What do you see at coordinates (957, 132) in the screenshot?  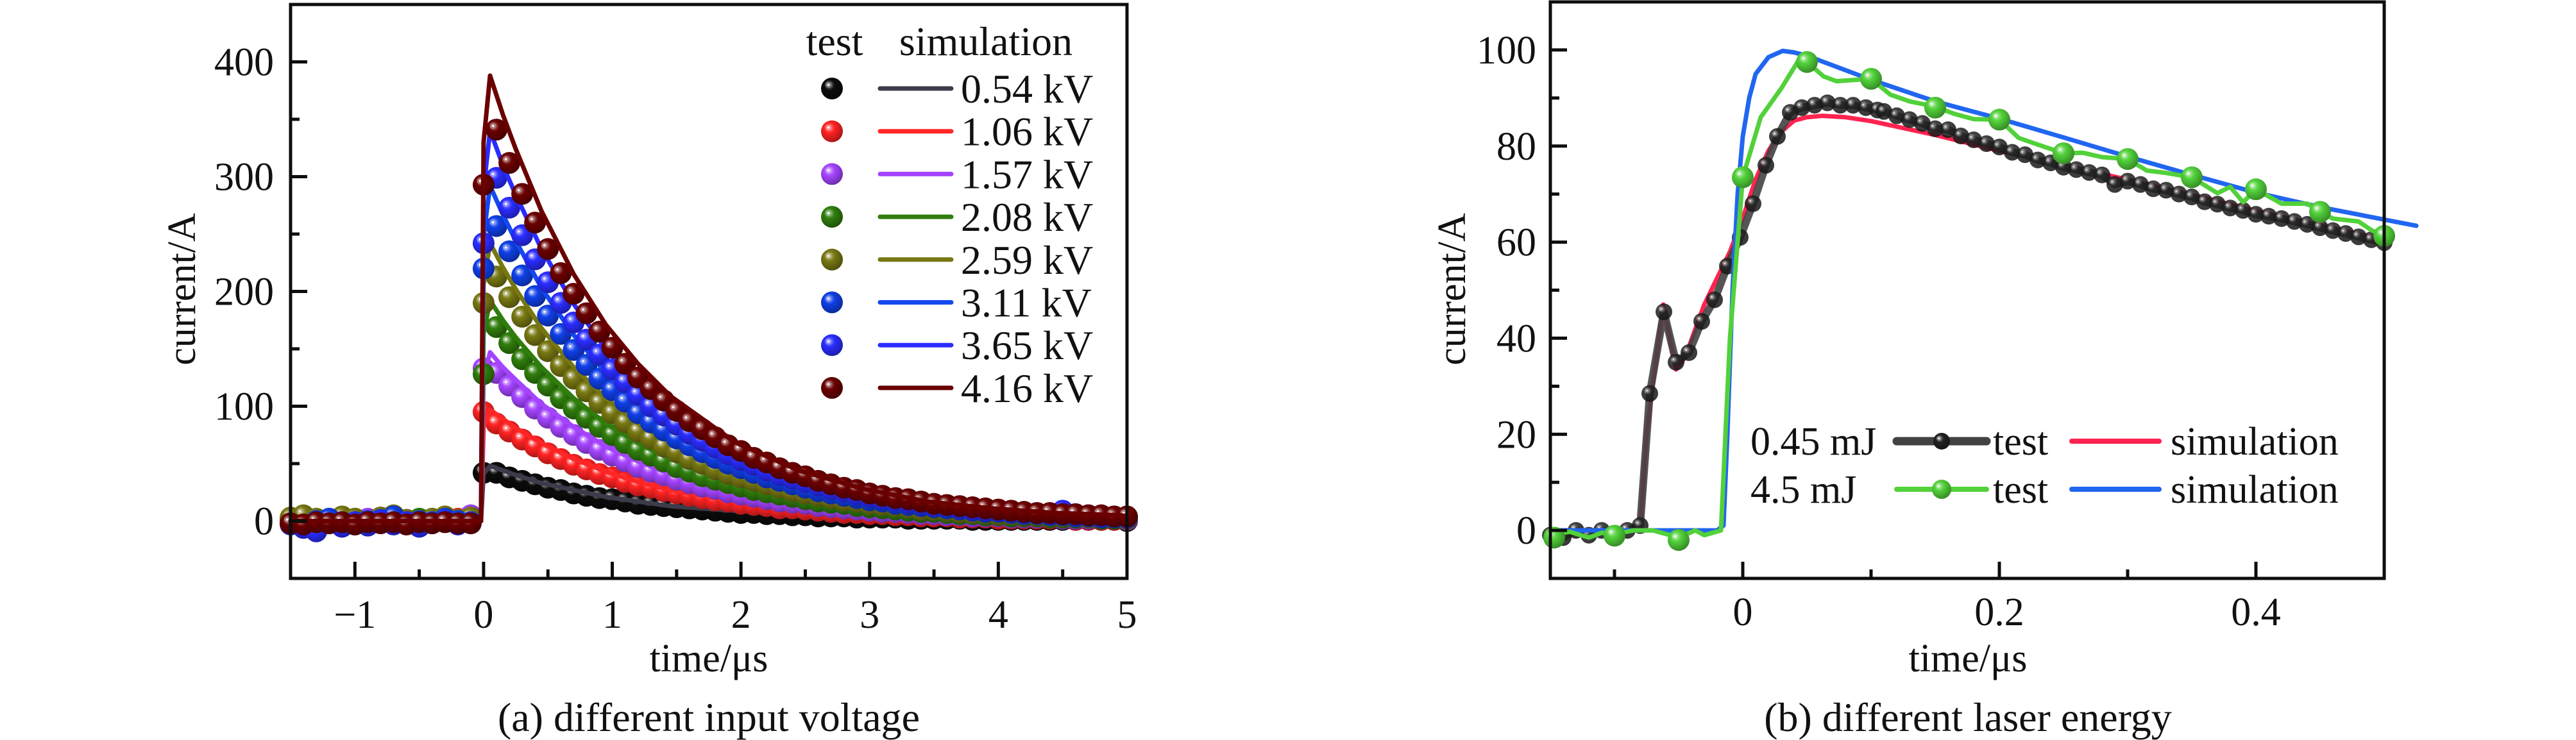 I see `legend-entry: 1.06 kV` at bounding box center [957, 132].